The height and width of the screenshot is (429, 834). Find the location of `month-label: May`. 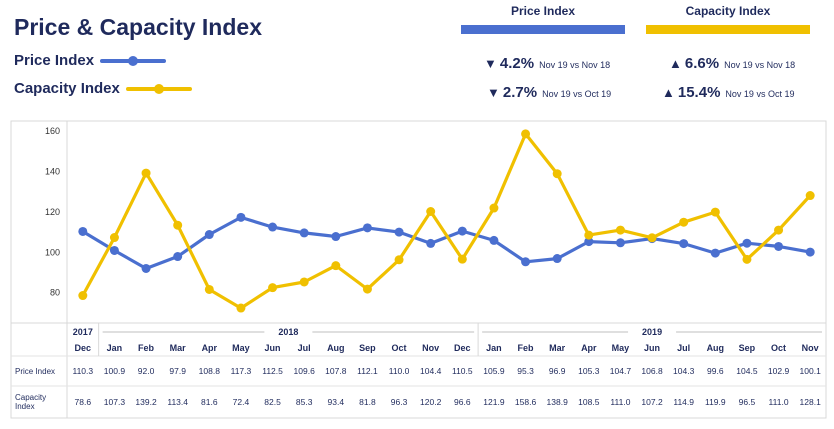

month-label: May is located at coordinates (621, 348).